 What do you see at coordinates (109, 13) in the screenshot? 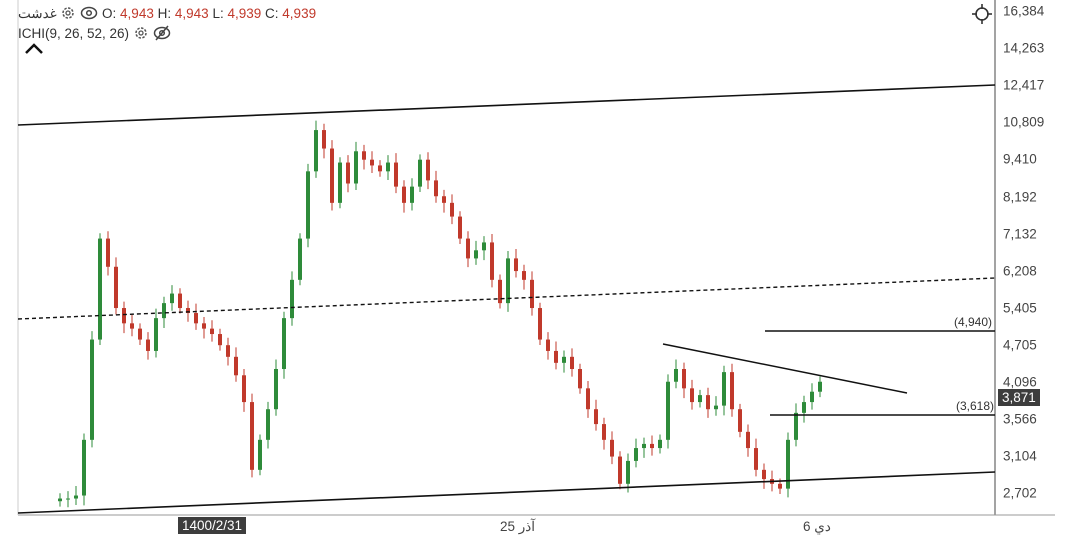
I see `open-label: O:` at bounding box center [109, 13].